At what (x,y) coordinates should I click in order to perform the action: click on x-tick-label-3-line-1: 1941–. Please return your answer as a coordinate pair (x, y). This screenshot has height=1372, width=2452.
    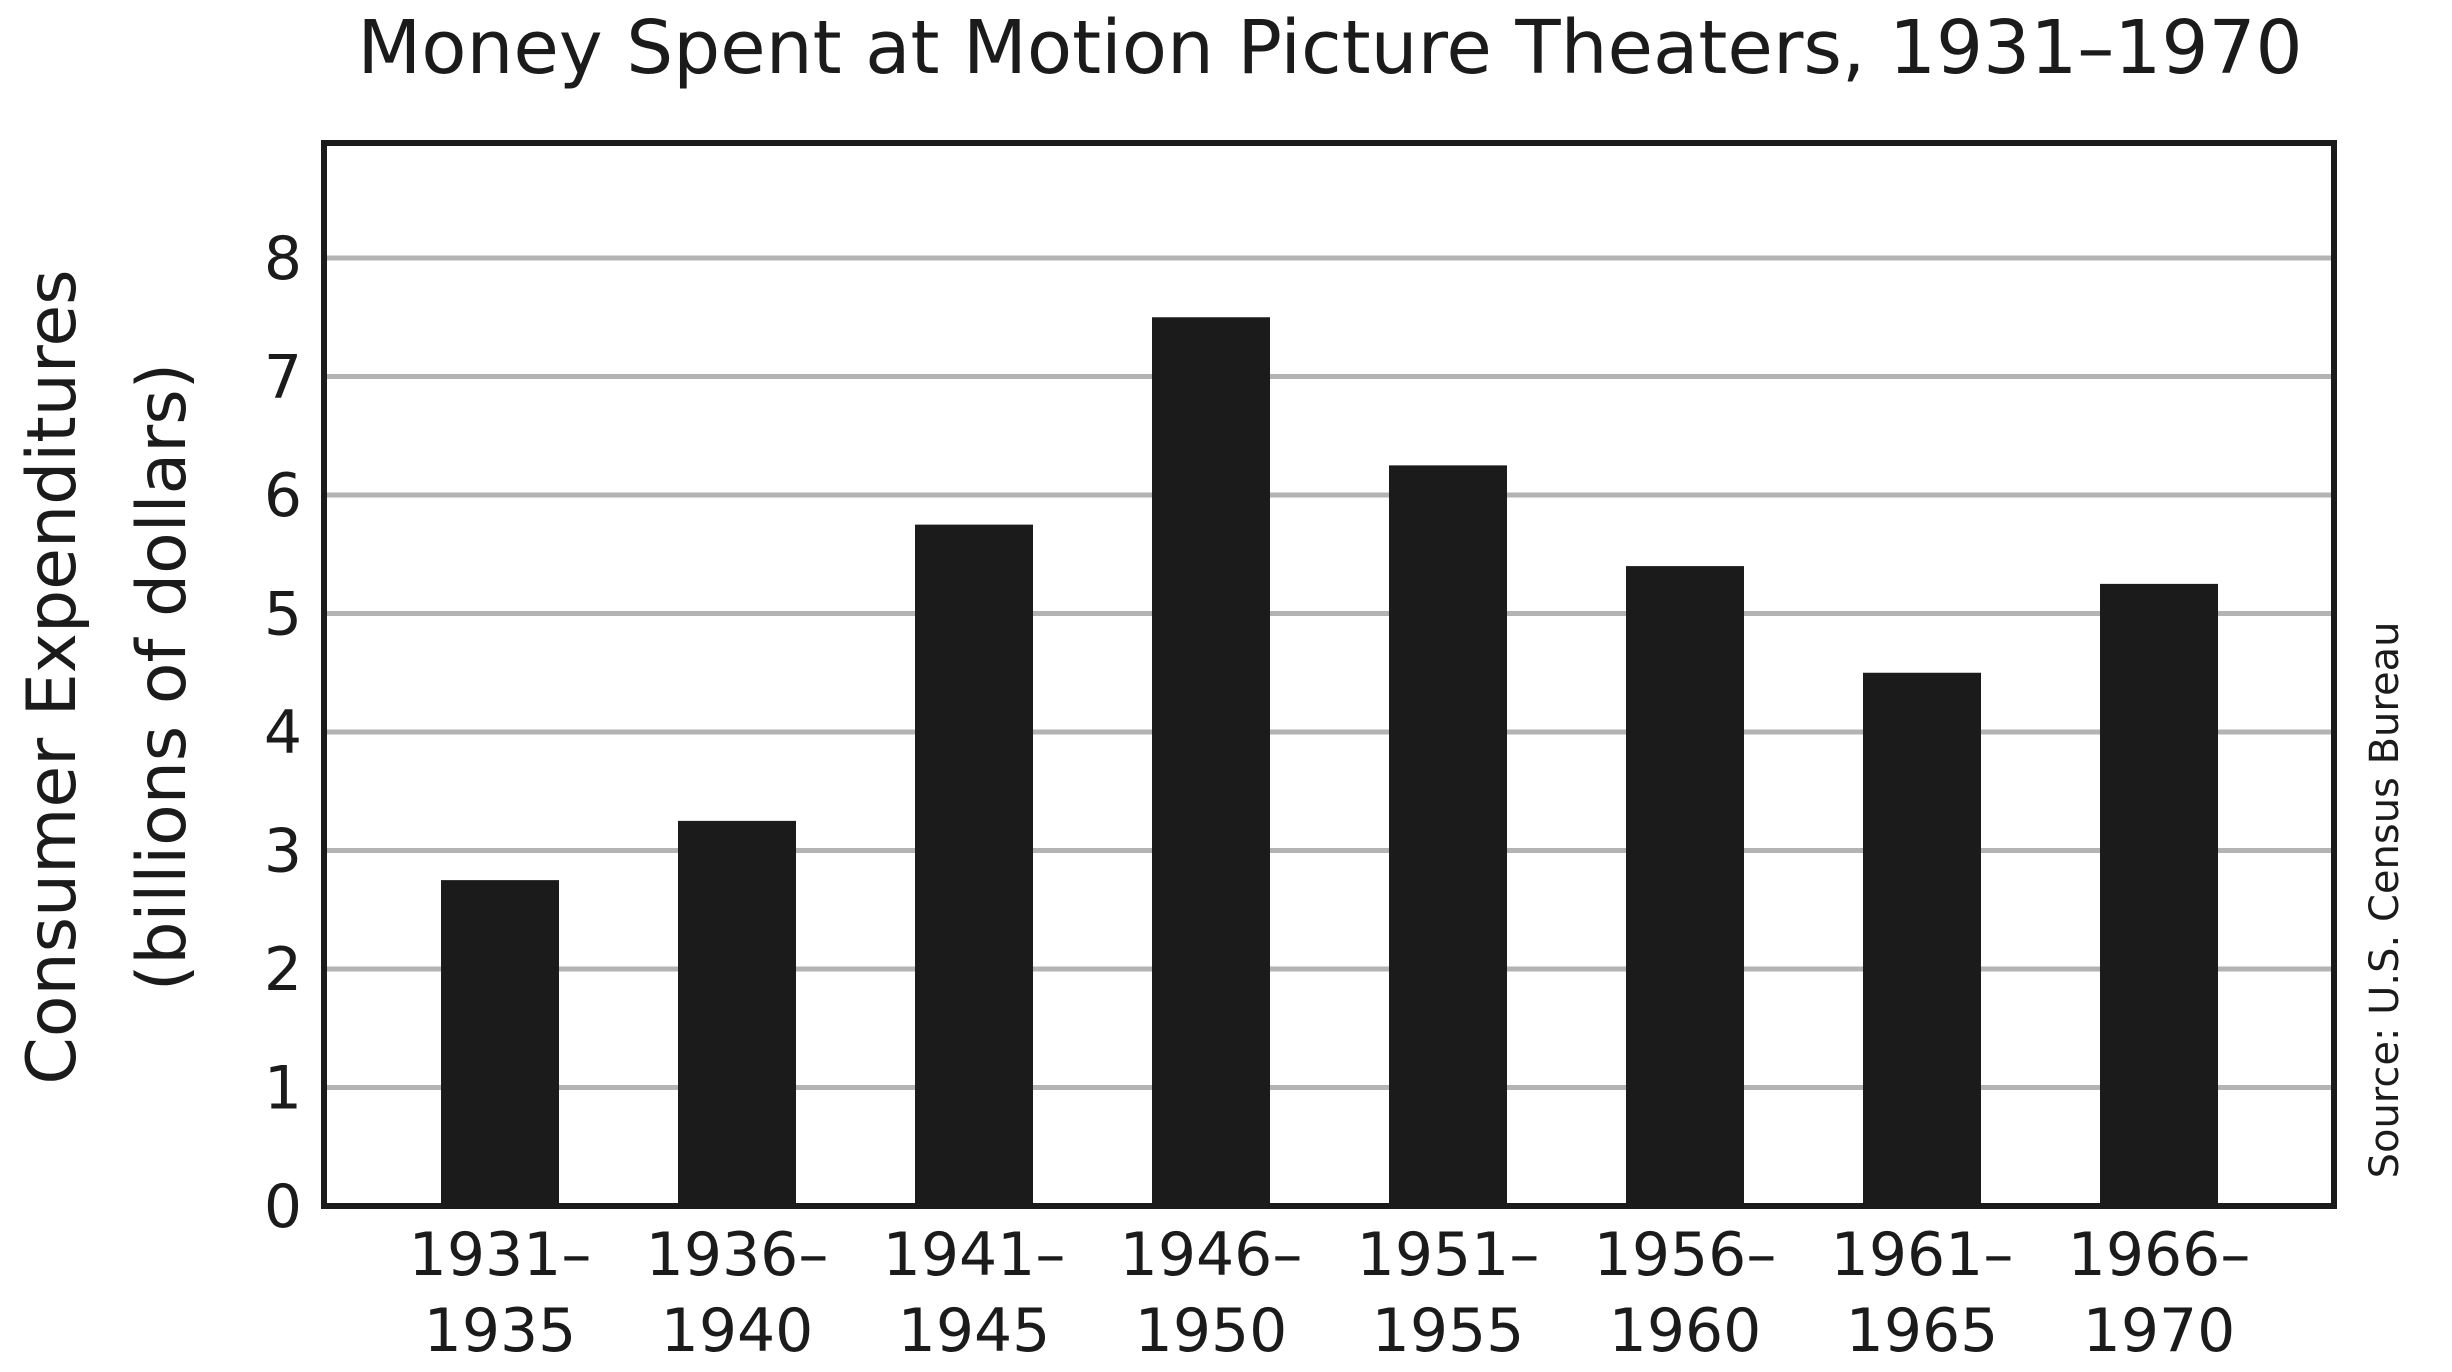
    Looking at the image, I should click on (974, 1255).